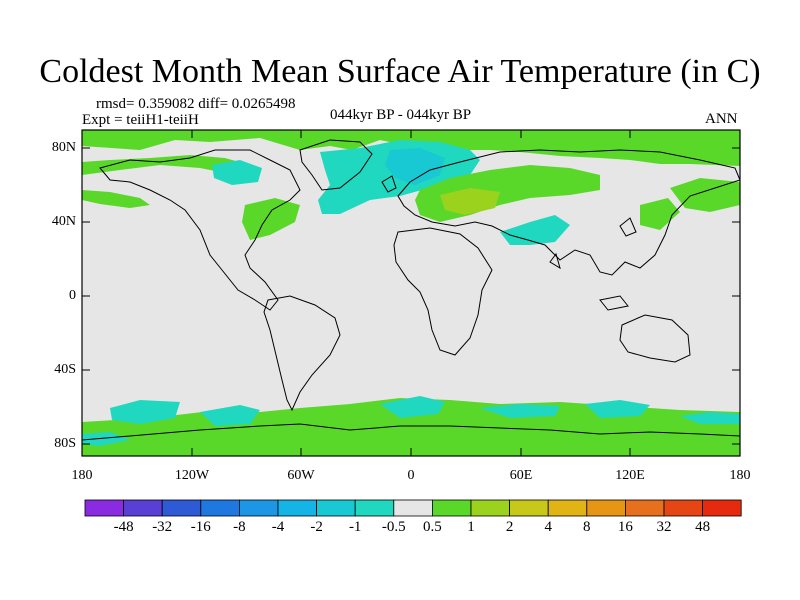  What do you see at coordinates (625, 527) in the screenshot?
I see `colorbar-label: 16` at bounding box center [625, 527].